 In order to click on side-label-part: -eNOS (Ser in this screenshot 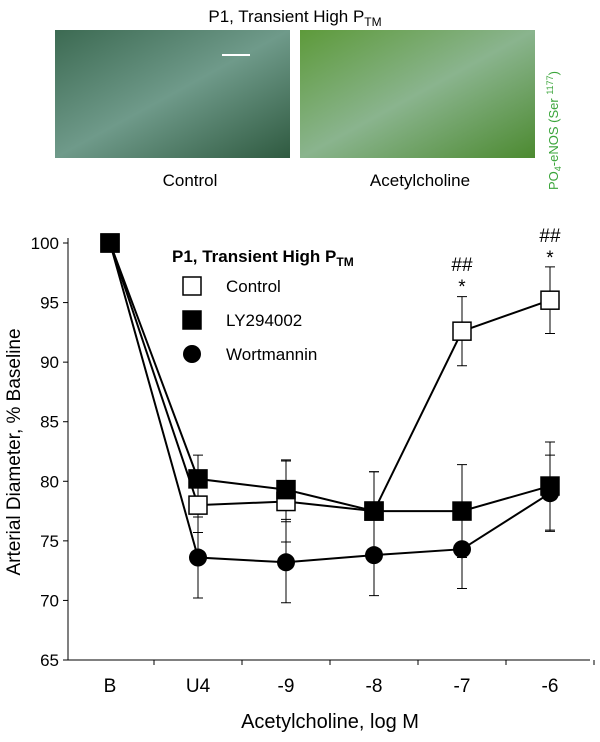, I will do `click(553, 131)`.